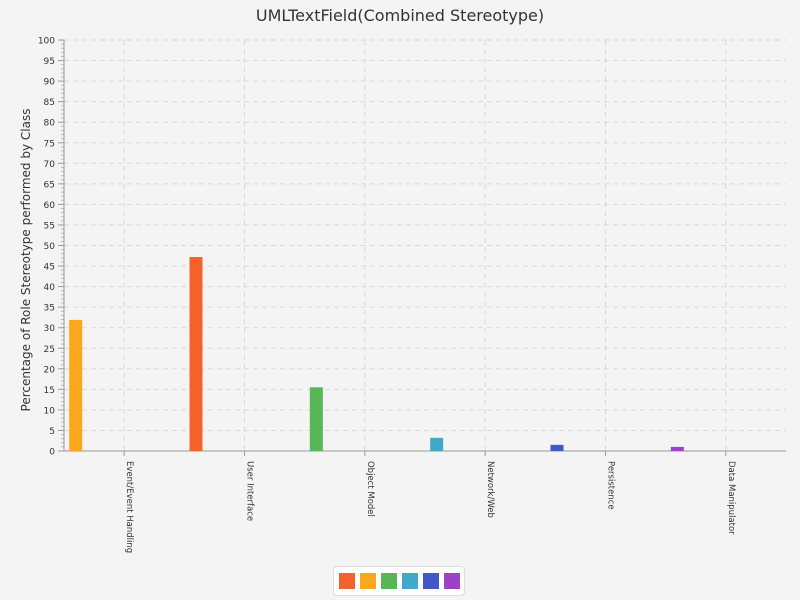 This screenshot has height=600, width=800. I want to click on x-tick-label: Network/Web, so click(490, 489).